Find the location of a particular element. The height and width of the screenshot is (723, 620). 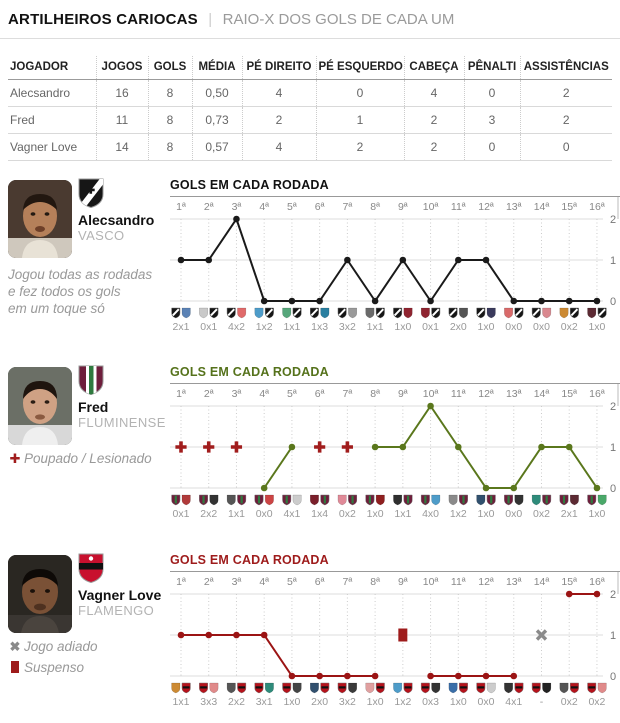

chart-legend: ✖ Jogo adiado Suspenso is located at coordinates (88, 657).